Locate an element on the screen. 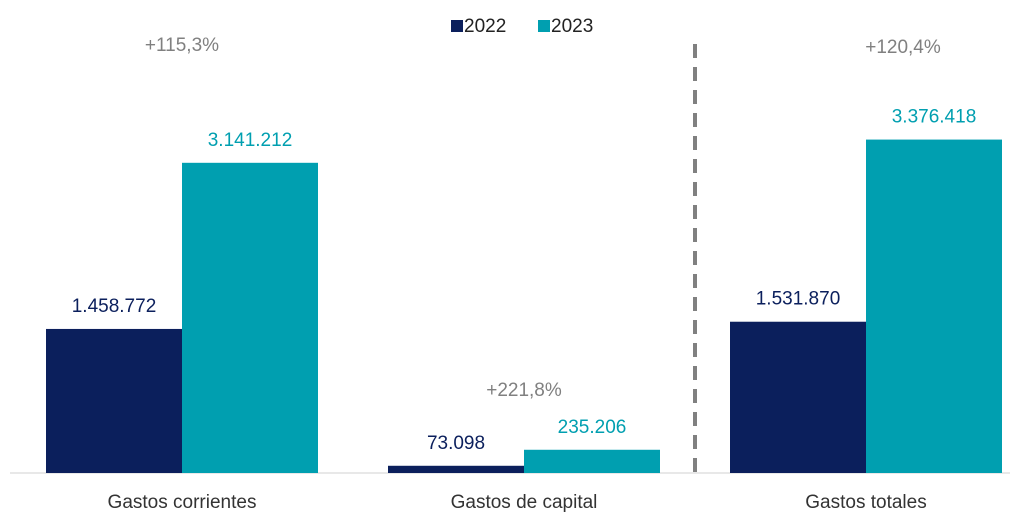 This screenshot has height=513, width=1021. data-label: 3.141.212 is located at coordinates (250, 140).